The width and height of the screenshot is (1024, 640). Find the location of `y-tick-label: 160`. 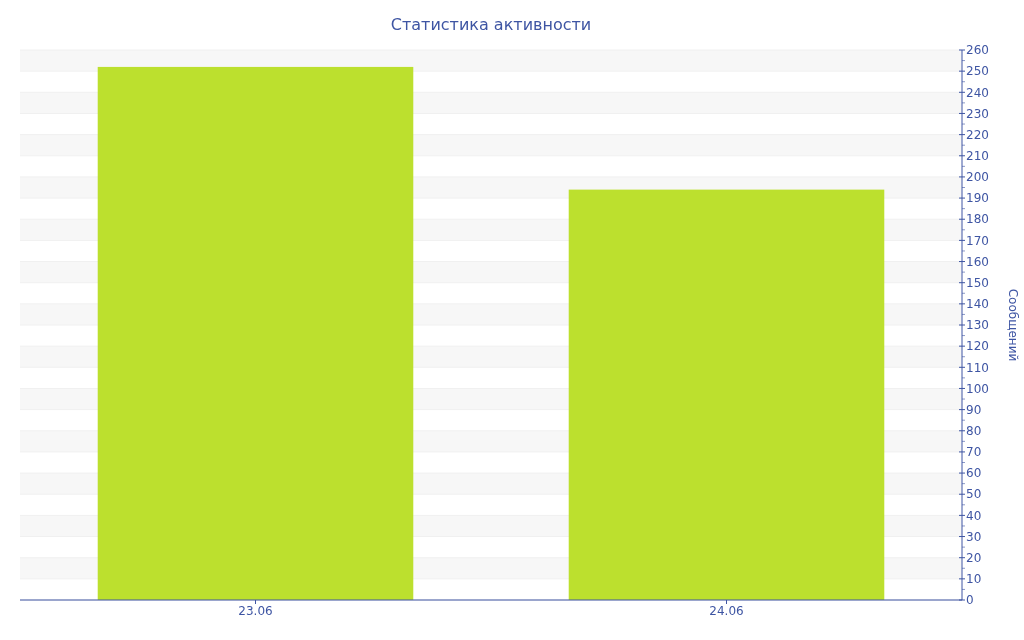

y-tick-label: 160 is located at coordinates (977, 261).